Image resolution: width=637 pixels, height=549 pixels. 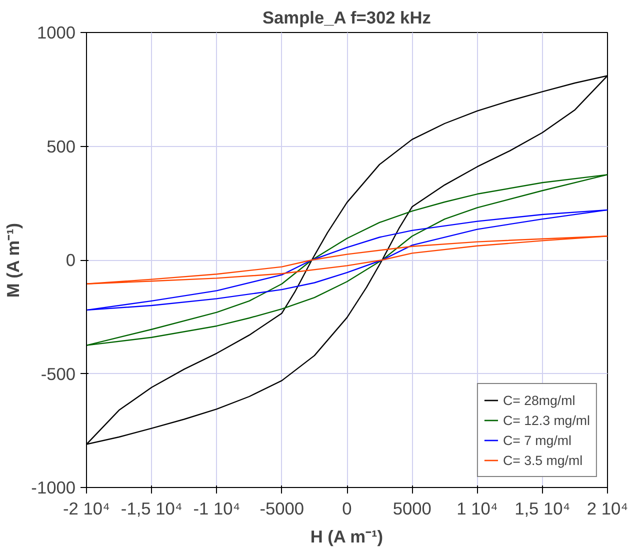 What do you see at coordinates (282, 508) in the screenshot?
I see `x-tick-label: -5000` at bounding box center [282, 508].